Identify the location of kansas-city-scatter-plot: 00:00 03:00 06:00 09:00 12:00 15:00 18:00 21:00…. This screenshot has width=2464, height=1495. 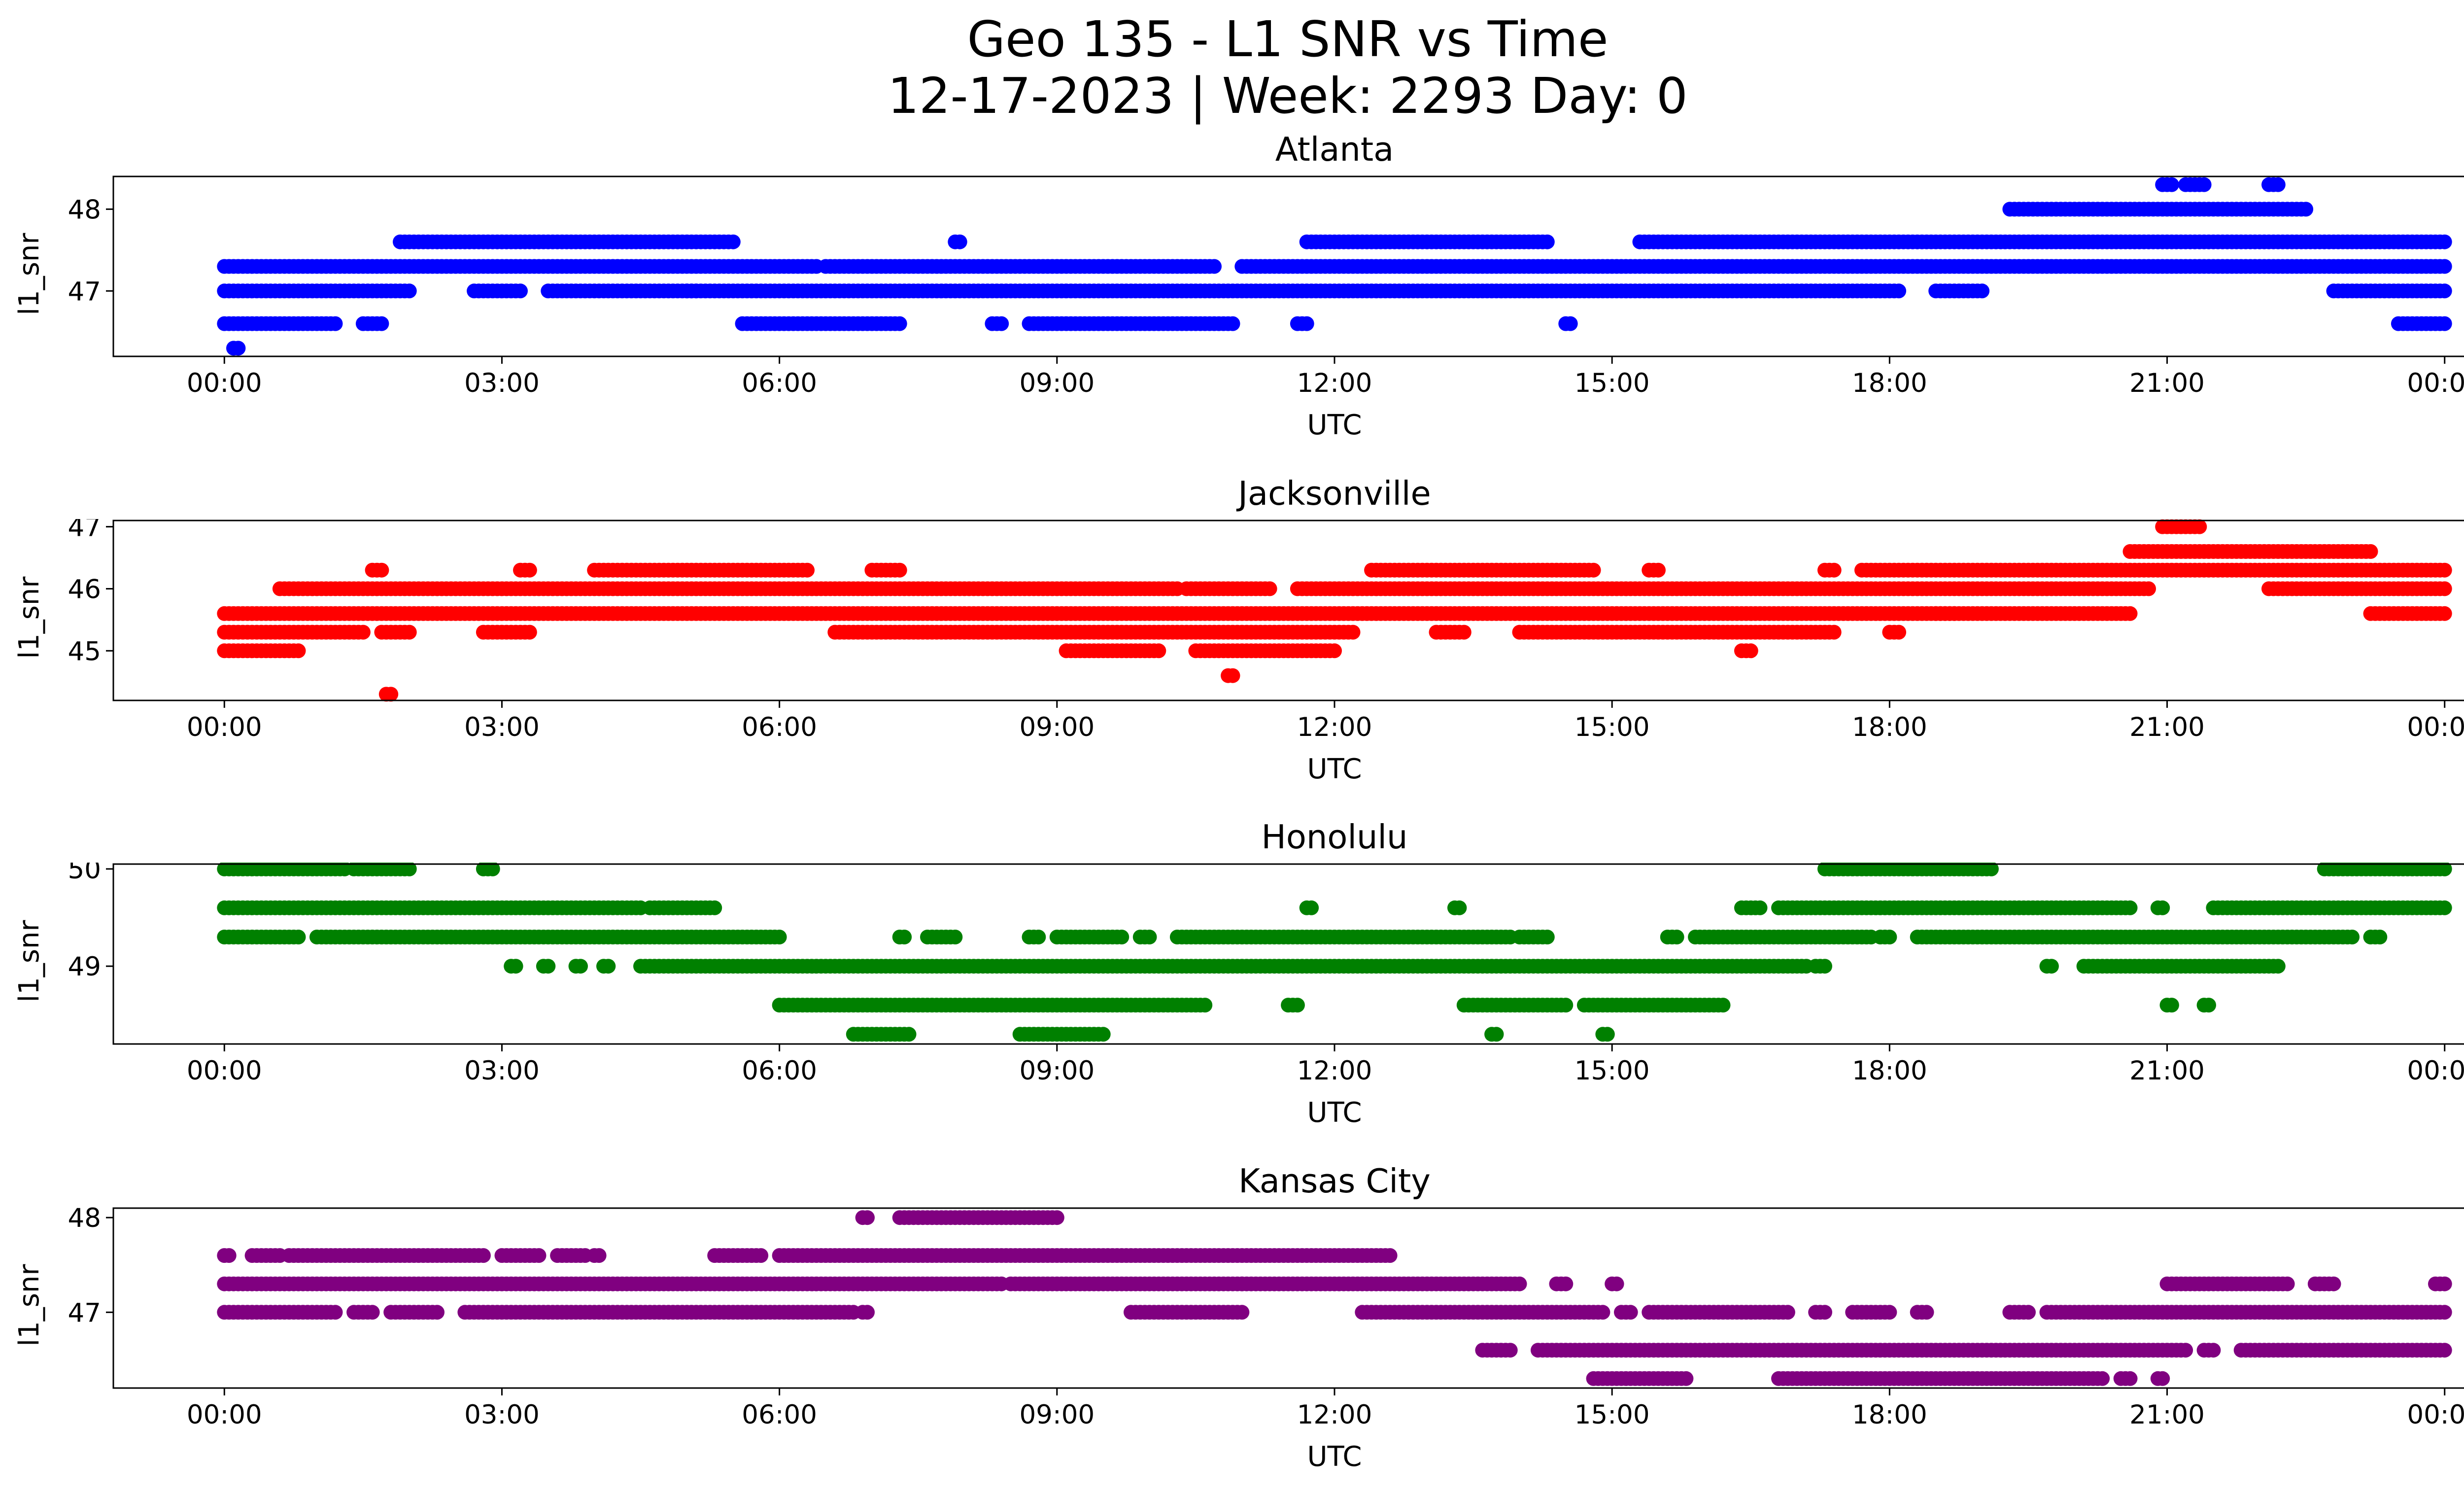
(1266, 1318).